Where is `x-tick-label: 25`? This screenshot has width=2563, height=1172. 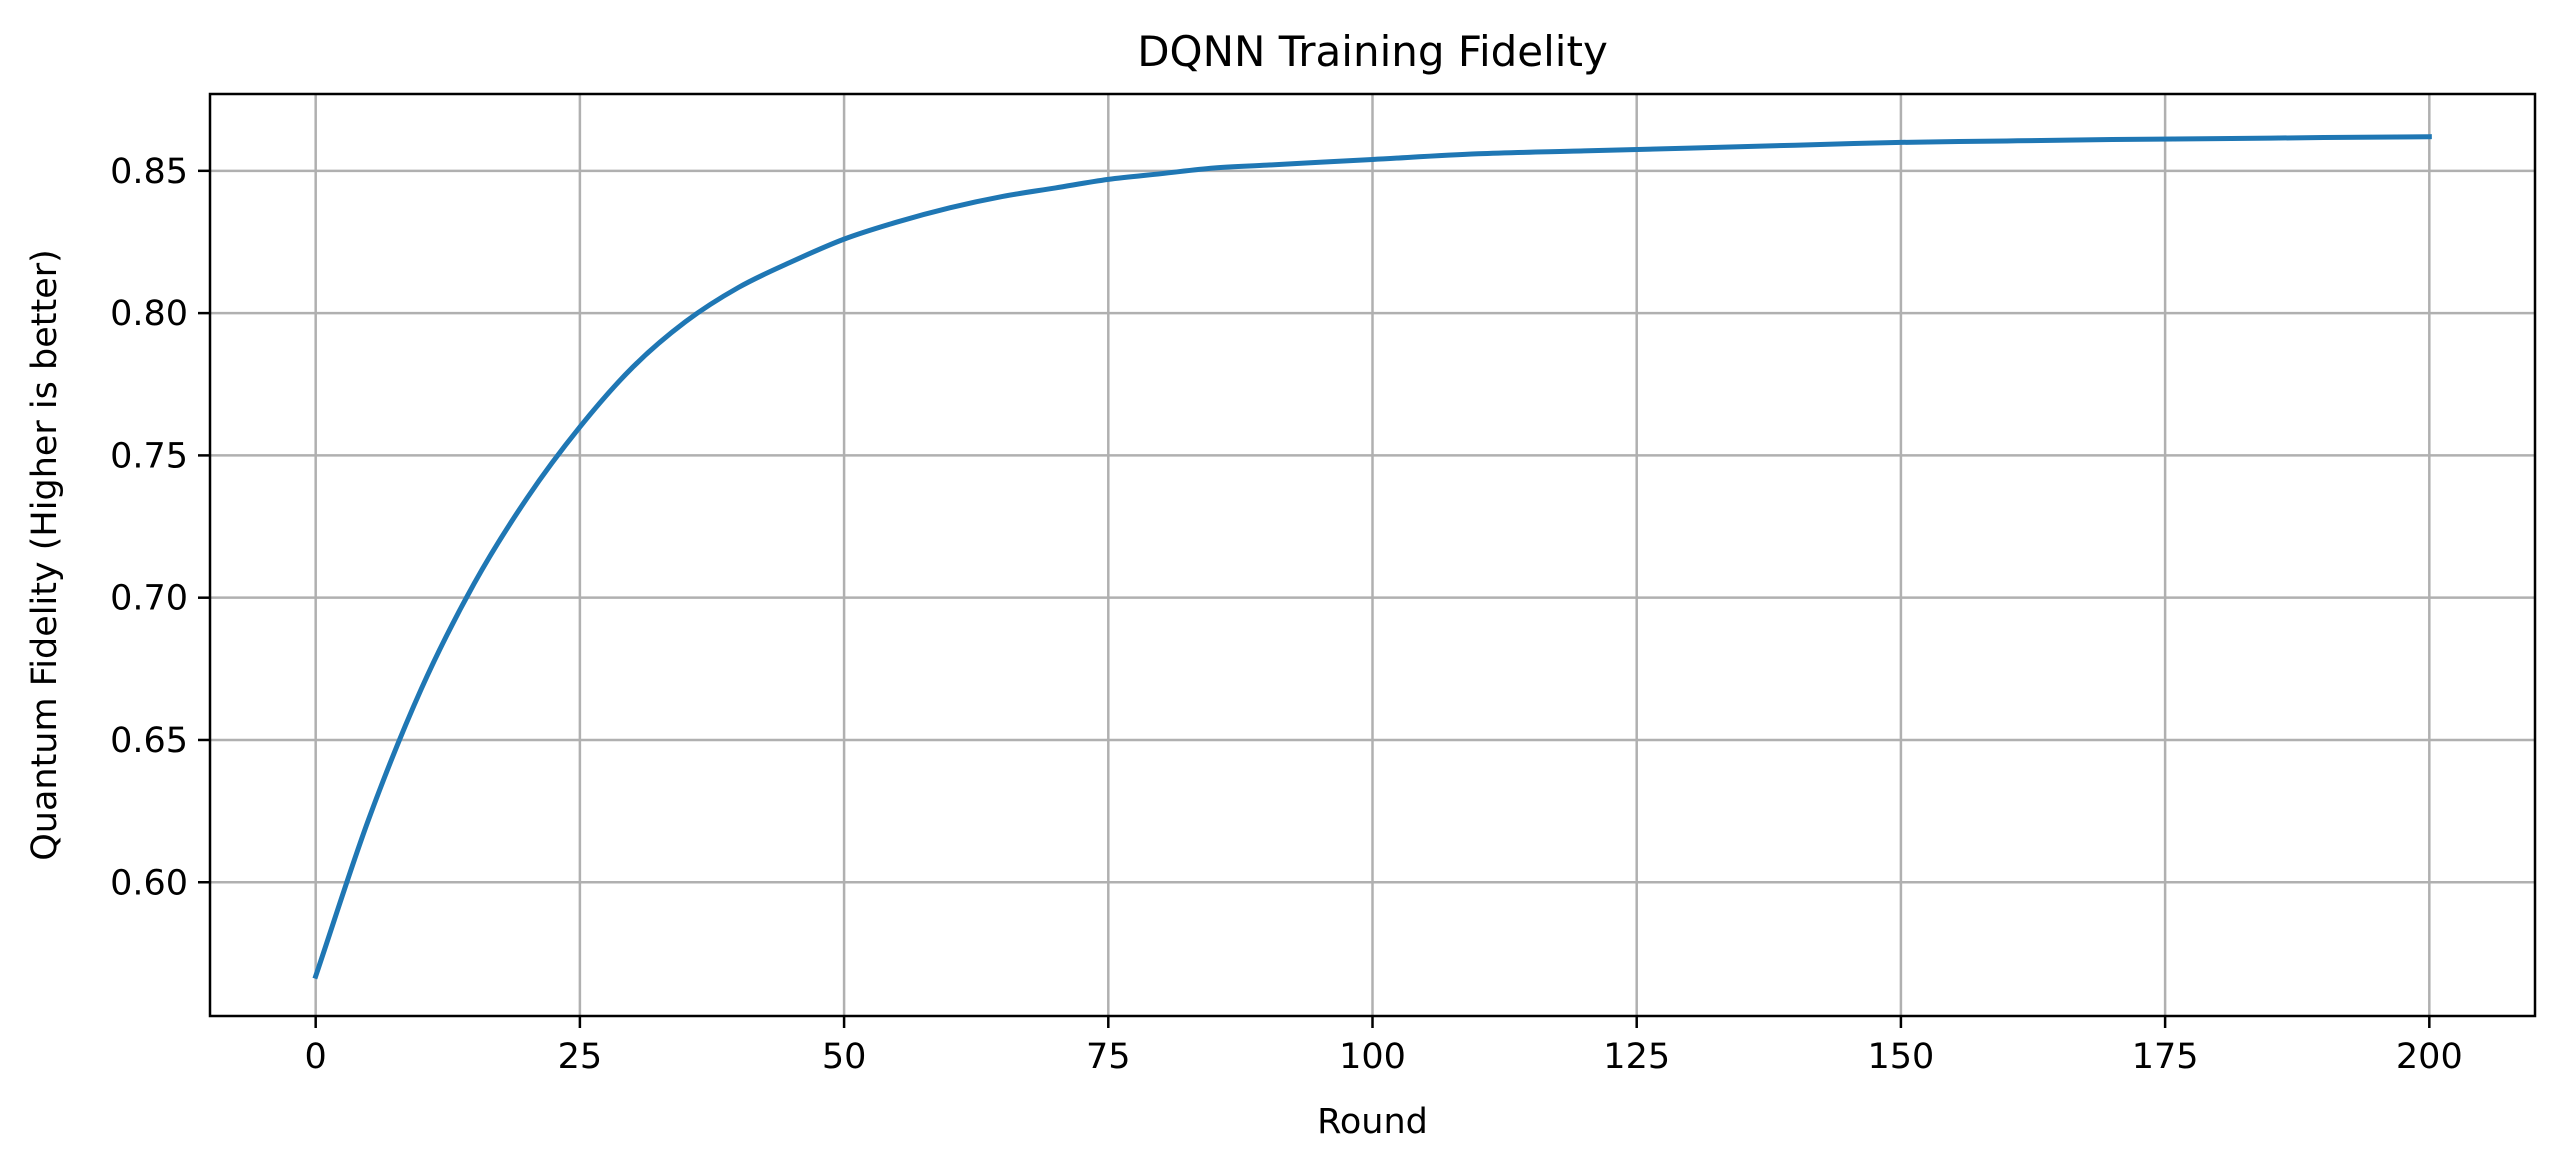 x-tick-label: 25 is located at coordinates (580, 1057).